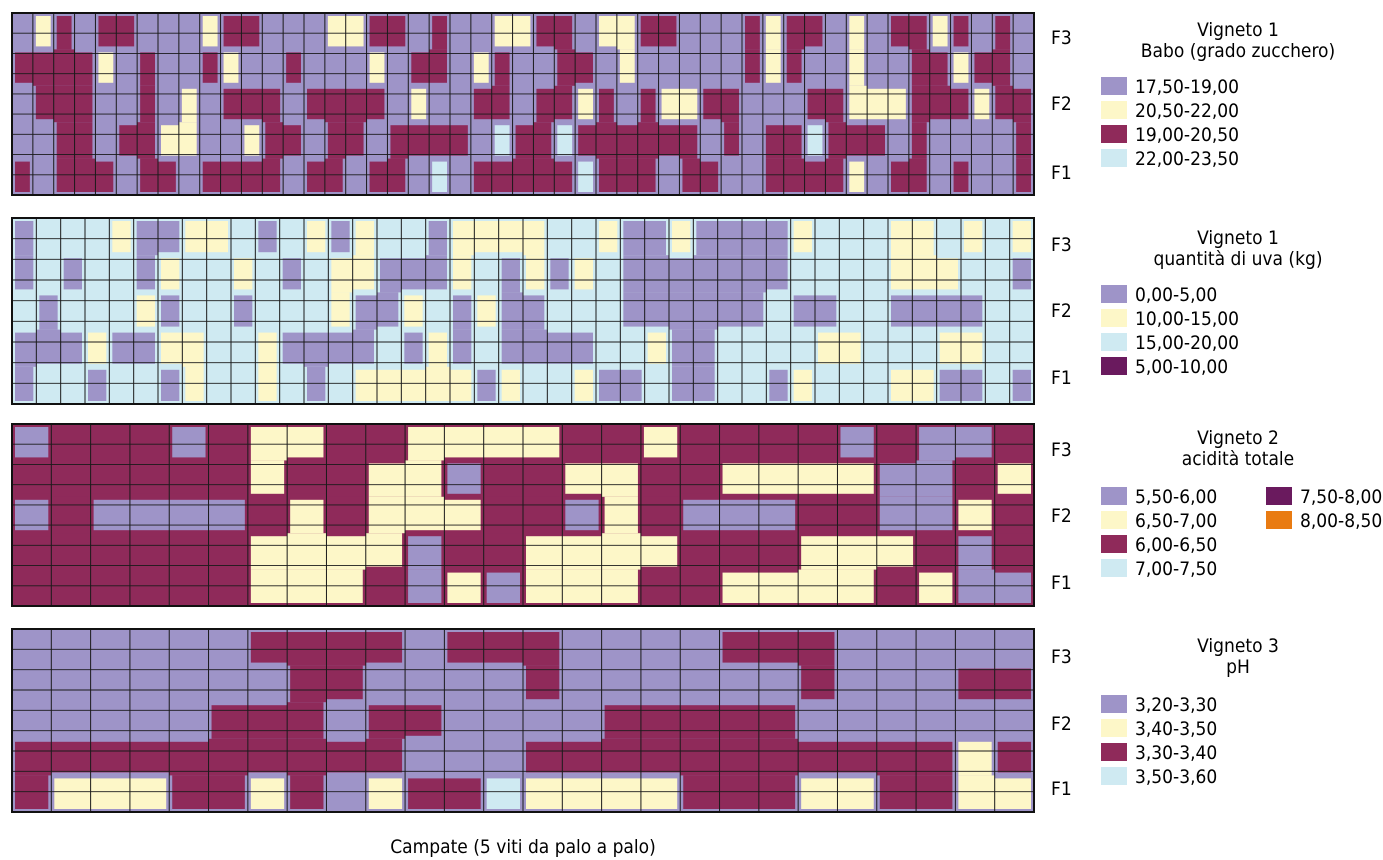  What do you see at coordinates (523, 847) in the screenshot?
I see `x-axis-label: Campate (5 viti da palo a palo)` at bounding box center [523, 847].